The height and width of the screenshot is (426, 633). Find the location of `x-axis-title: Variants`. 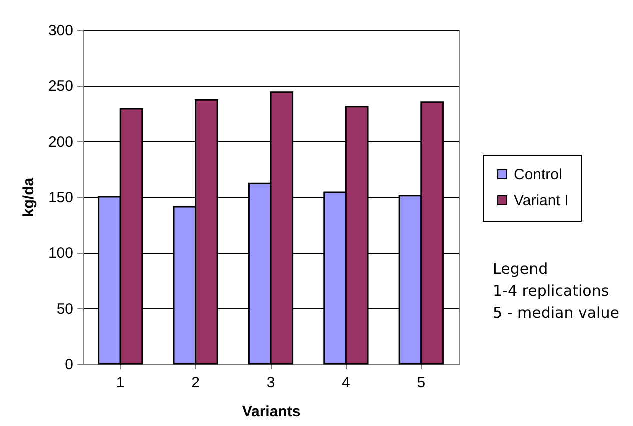

x-axis-title: Variants is located at coordinates (271, 412).